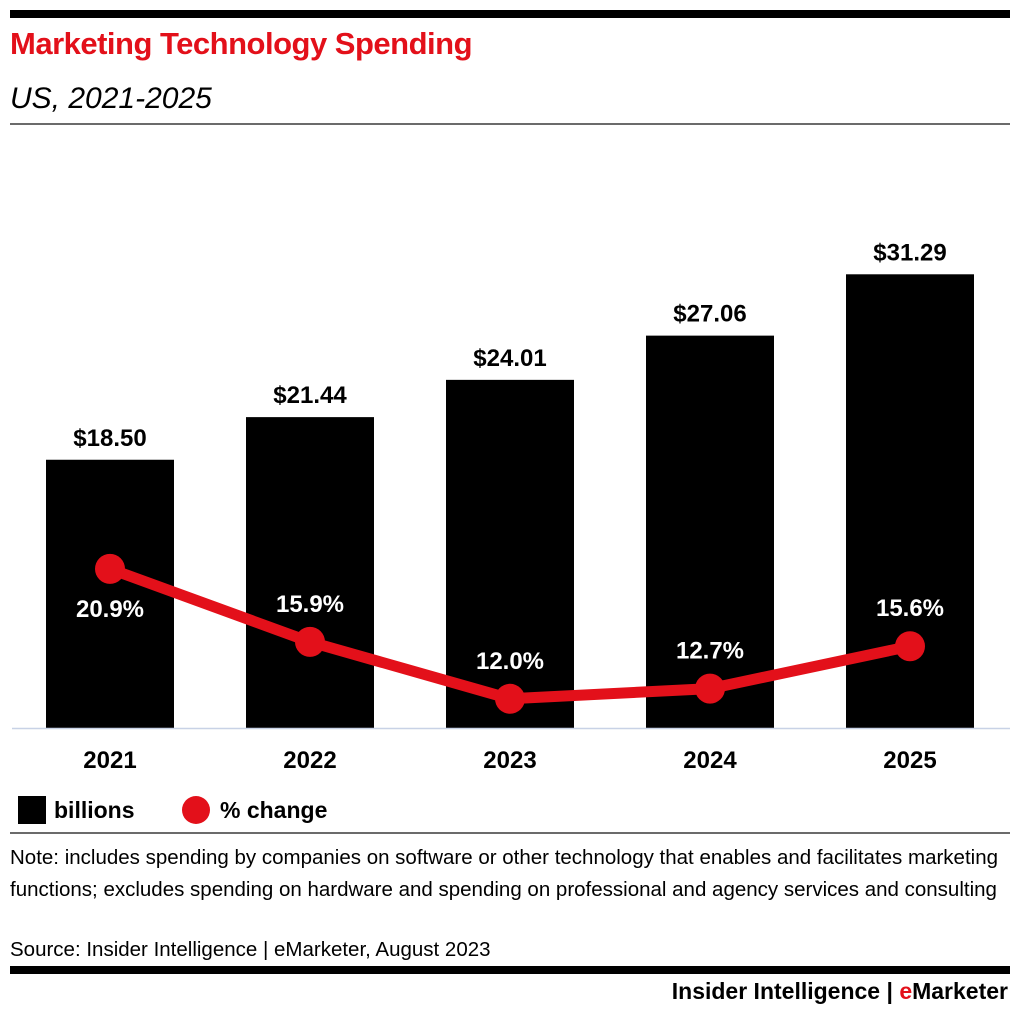 The height and width of the screenshot is (1016, 1020). What do you see at coordinates (196, 810) in the screenshot?
I see `legend-line-marker-icon` at bounding box center [196, 810].